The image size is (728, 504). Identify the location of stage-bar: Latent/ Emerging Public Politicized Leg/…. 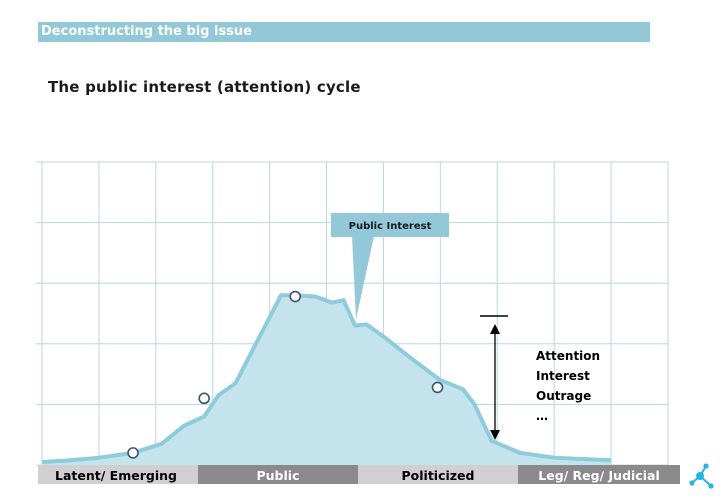
(359, 474).